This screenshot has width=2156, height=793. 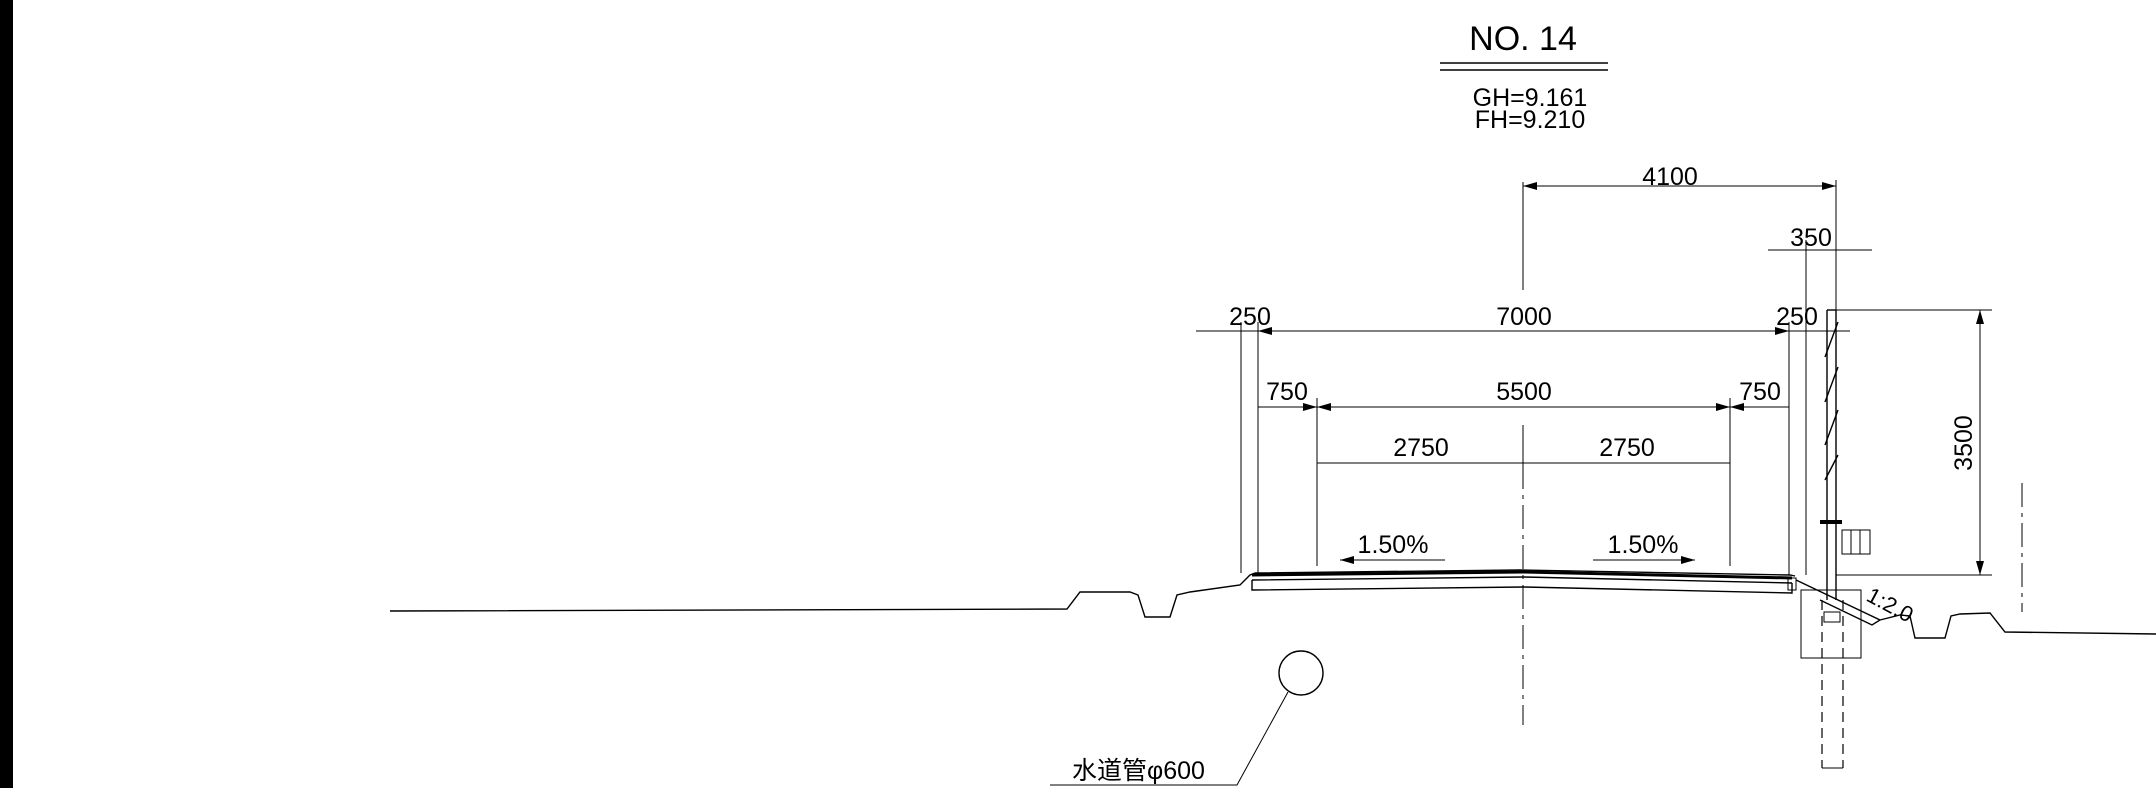 I want to click on dim-7000: 7000, so click(x=1524, y=317).